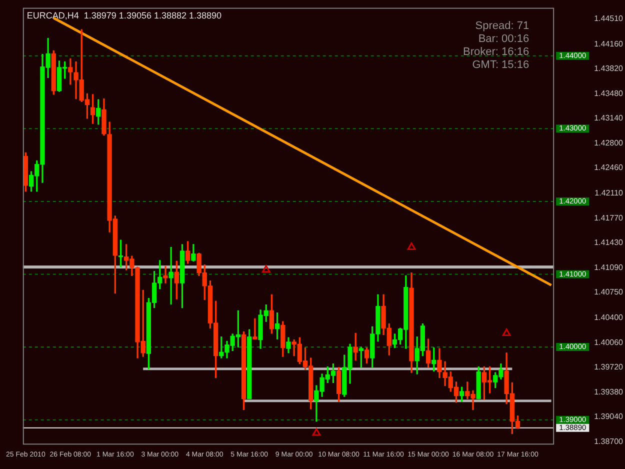  Describe the element at coordinates (609, 267) in the screenshot. I see `y-tick-label: 1.41090` at that location.